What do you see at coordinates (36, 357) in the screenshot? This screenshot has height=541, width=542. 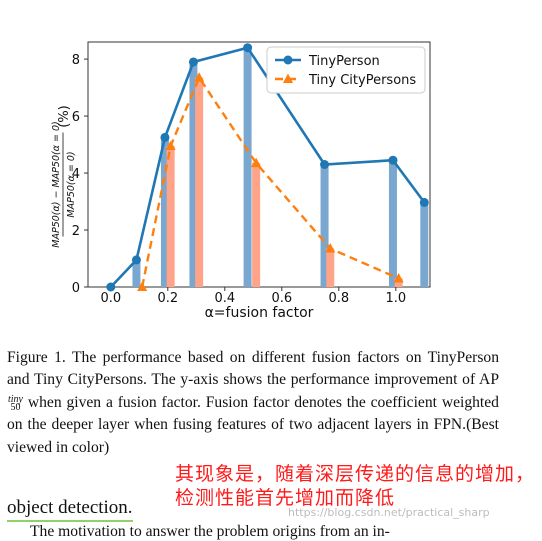 I see `caption-label: Figure 1.` at bounding box center [36, 357].